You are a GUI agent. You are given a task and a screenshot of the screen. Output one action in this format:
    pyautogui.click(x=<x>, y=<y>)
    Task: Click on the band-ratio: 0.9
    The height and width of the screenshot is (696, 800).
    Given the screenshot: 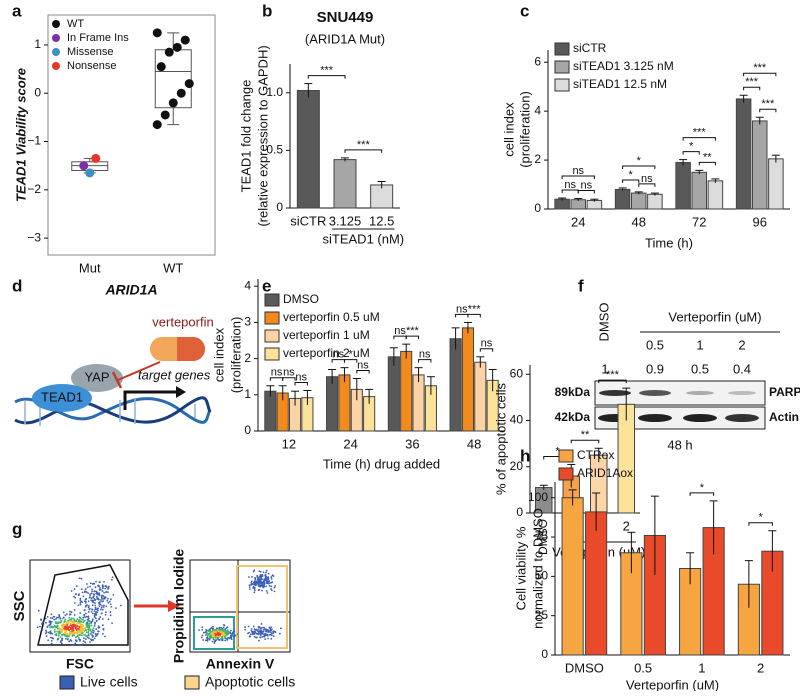 What is the action you would take?
    pyautogui.click(x=655, y=368)
    